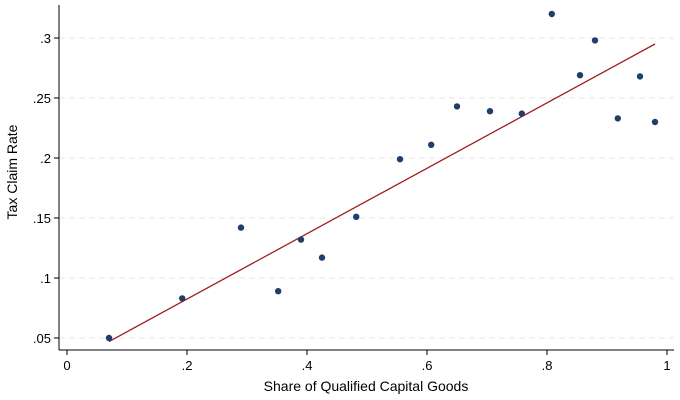  Describe the element at coordinates (46, 188) in the screenshot. I see `y-axis-ticks: .05 .1 .15 .2 .25 .3` at that location.